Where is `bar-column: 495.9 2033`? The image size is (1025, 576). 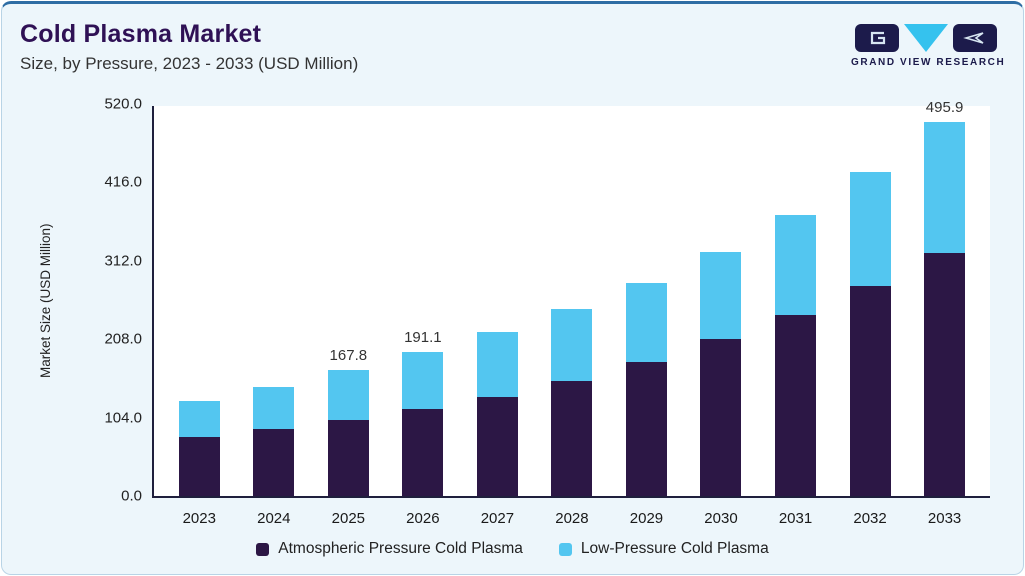 bar-column: 495.9 2033 is located at coordinates (945, 313).